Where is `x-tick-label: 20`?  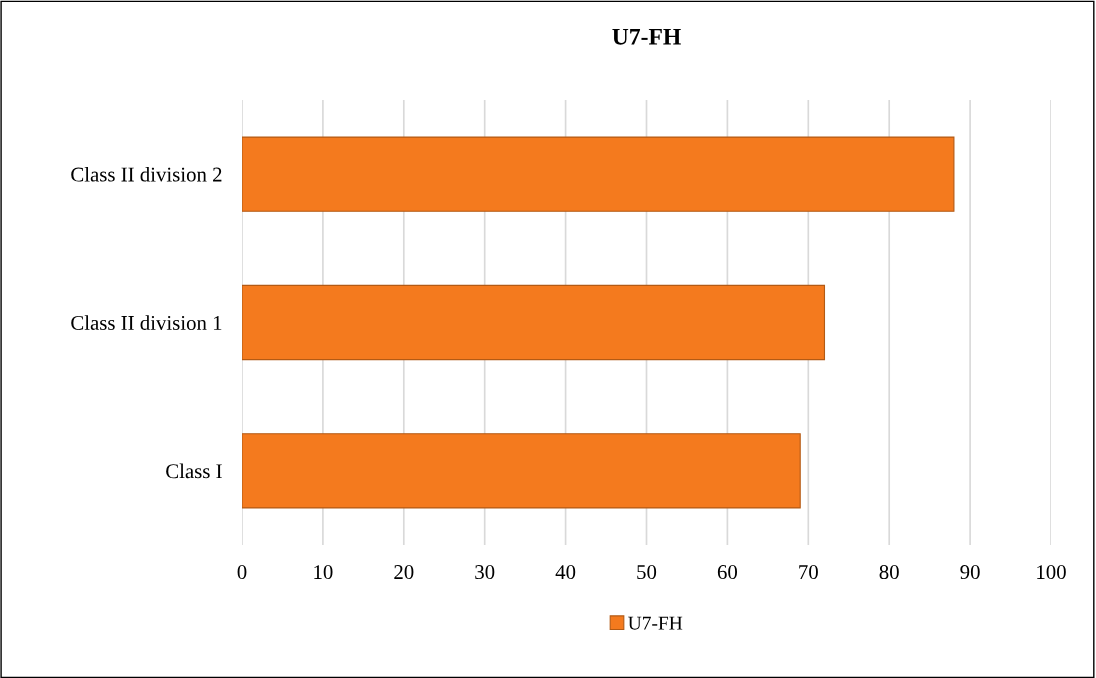 x-tick-label: 20 is located at coordinates (404, 572).